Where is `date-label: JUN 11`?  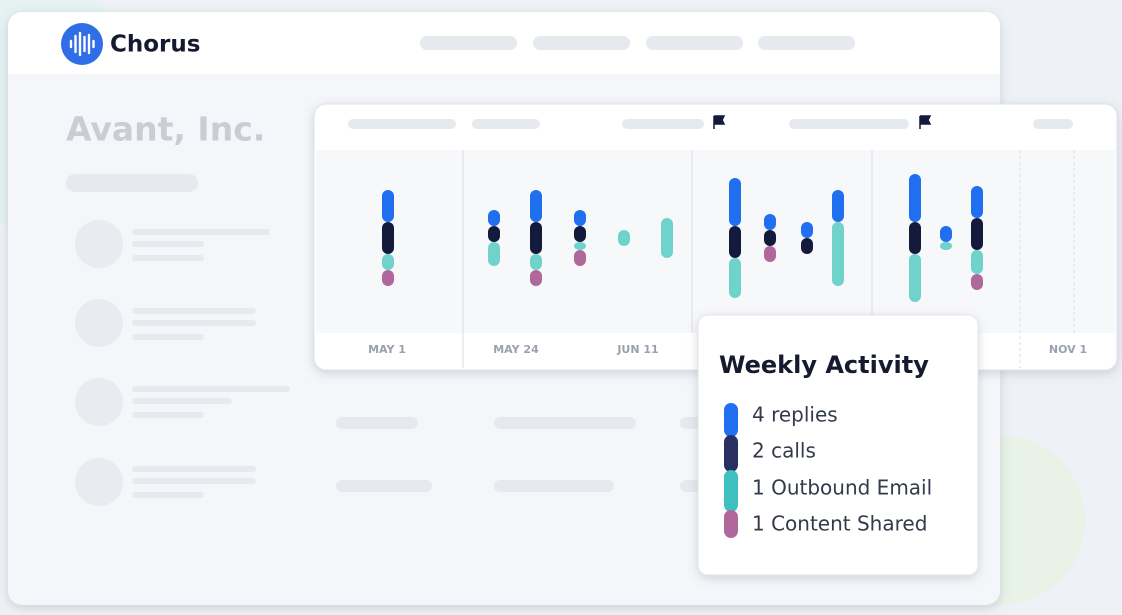 date-label: JUN 11 is located at coordinates (637, 349).